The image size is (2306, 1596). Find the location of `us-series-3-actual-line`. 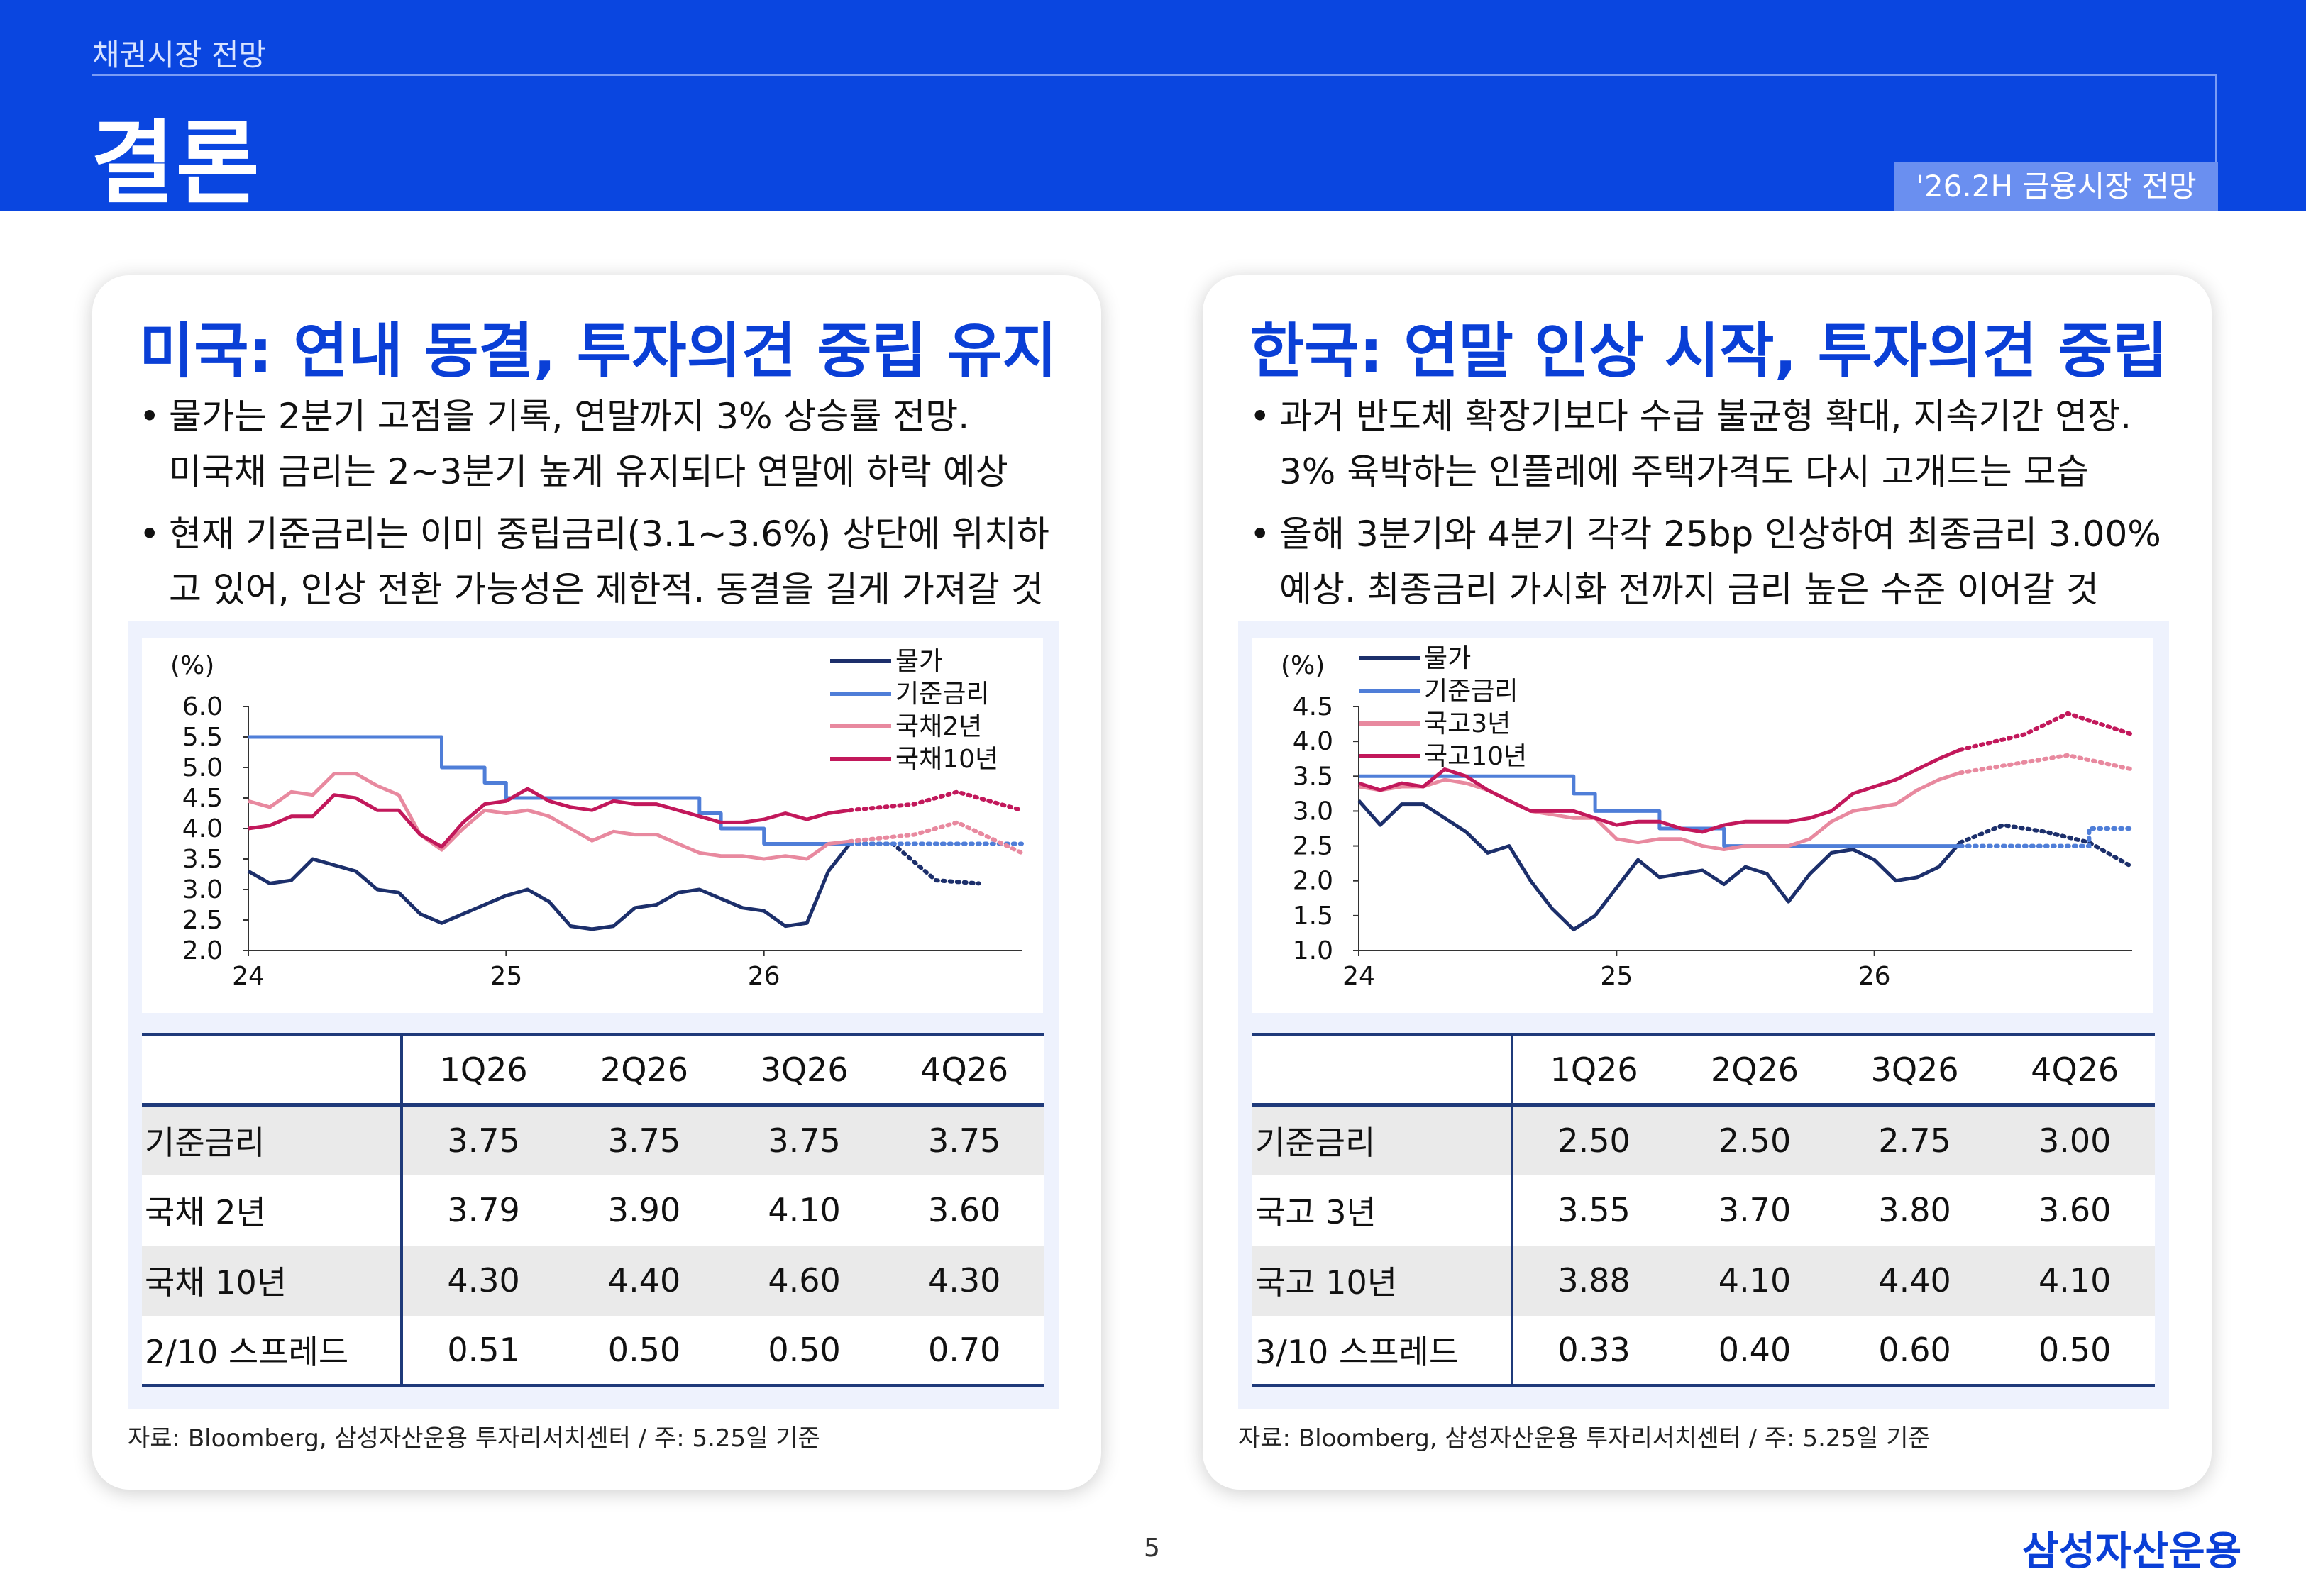

us-series-3-actual-line is located at coordinates (549, 818).